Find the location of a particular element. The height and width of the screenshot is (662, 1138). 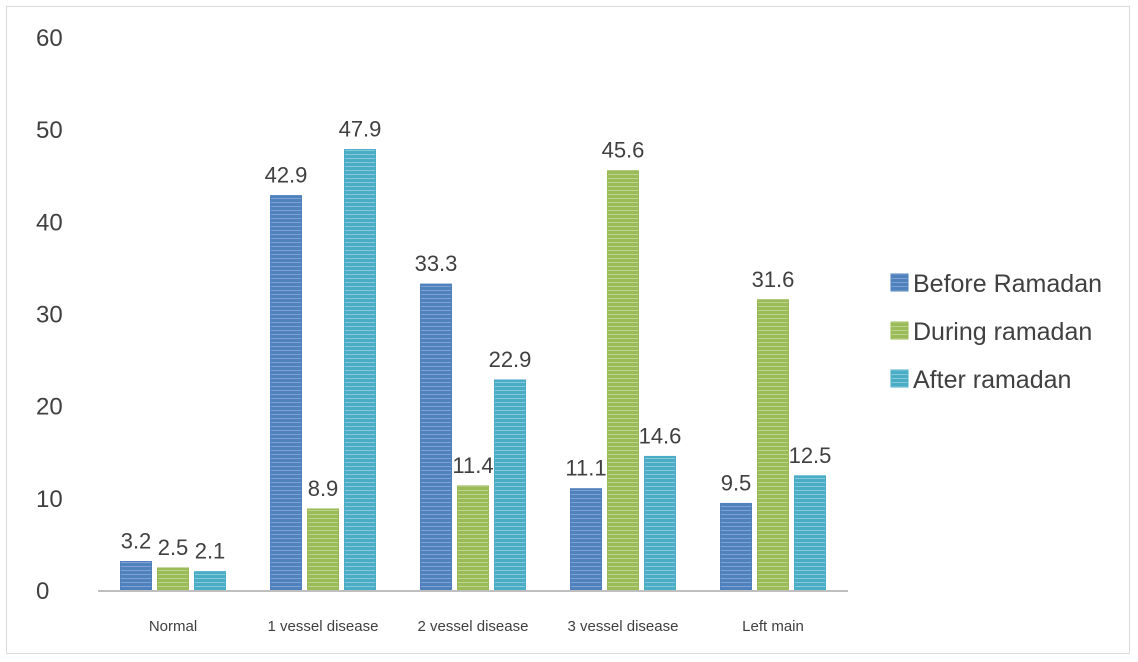

data-label: 14.6 is located at coordinates (660, 435).